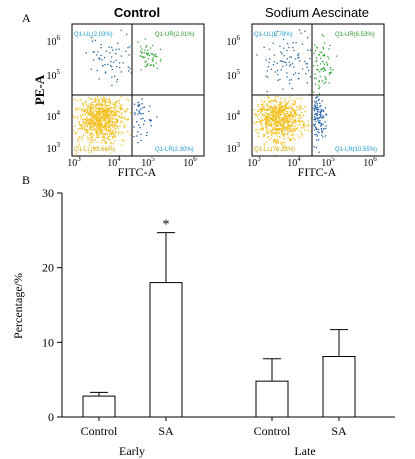 This screenshot has width=415, height=459. What do you see at coordinates (99, 431) in the screenshot?
I see `category-label: Control` at bounding box center [99, 431].